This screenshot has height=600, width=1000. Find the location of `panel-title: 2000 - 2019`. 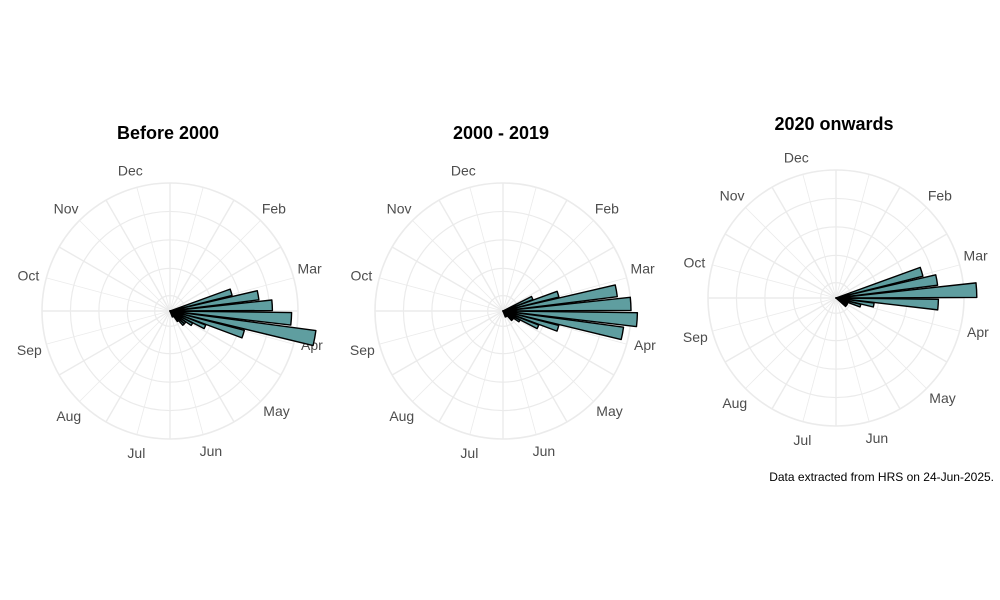

panel-title: 2000 - 2019 is located at coordinates (501, 133).